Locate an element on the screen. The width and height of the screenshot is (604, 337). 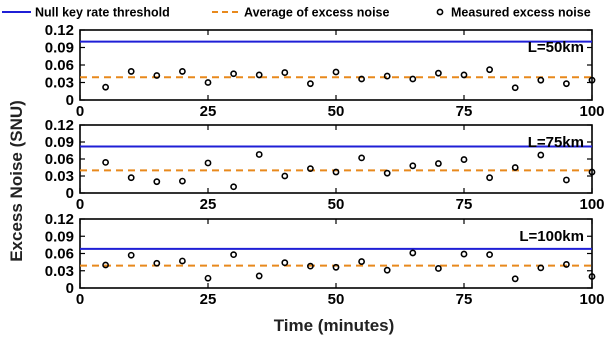
legend-measured-label: Measured excess noise is located at coordinates (521, 13).